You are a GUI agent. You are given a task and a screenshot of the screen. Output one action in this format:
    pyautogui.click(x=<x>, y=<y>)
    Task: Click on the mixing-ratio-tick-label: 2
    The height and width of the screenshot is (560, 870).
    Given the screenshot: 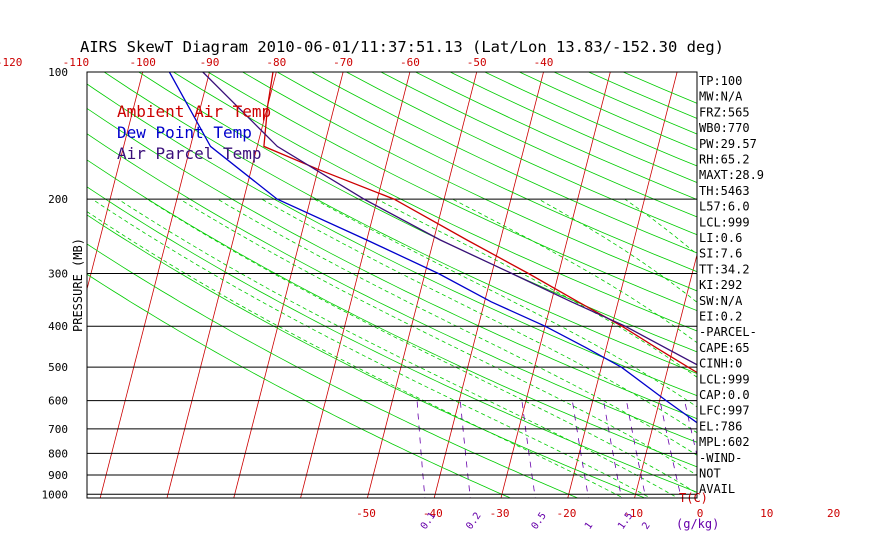 What is the action you would take?
    pyautogui.click(x=646, y=525)
    